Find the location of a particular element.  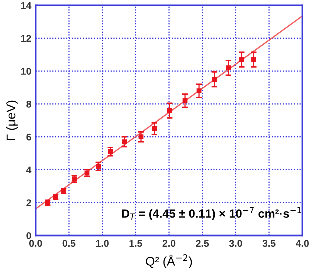

x-tick-label: 4.0 is located at coordinates (302, 244).